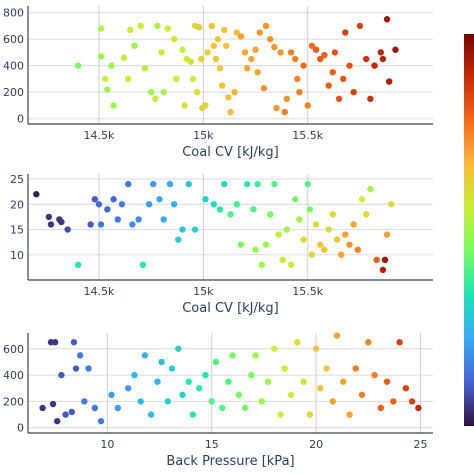  Describe the element at coordinates (17, 255) in the screenshot. I see `y-tick-label: 10` at that location.